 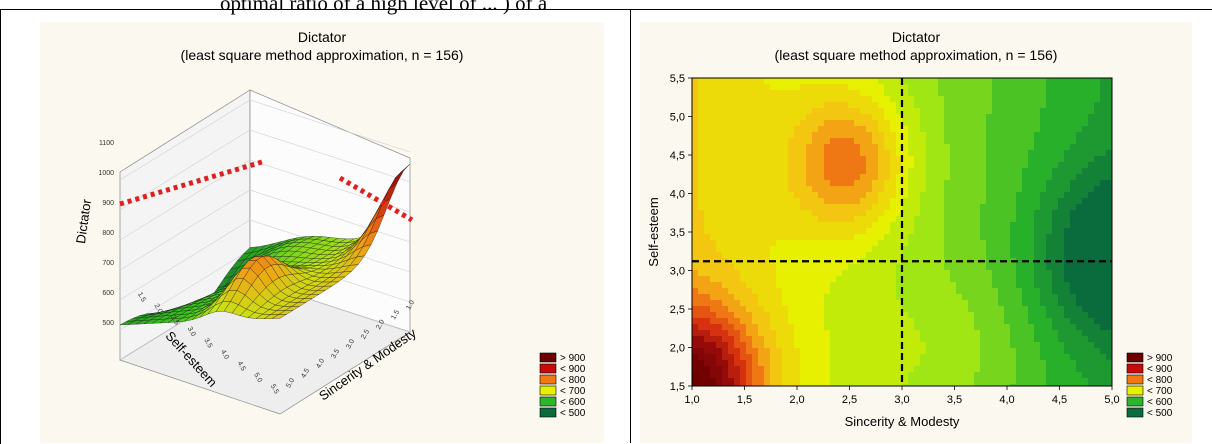 What do you see at coordinates (677, 349) in the screenshot?
I see `y-tick-label: 2,0` at bounding box center [677, 349].